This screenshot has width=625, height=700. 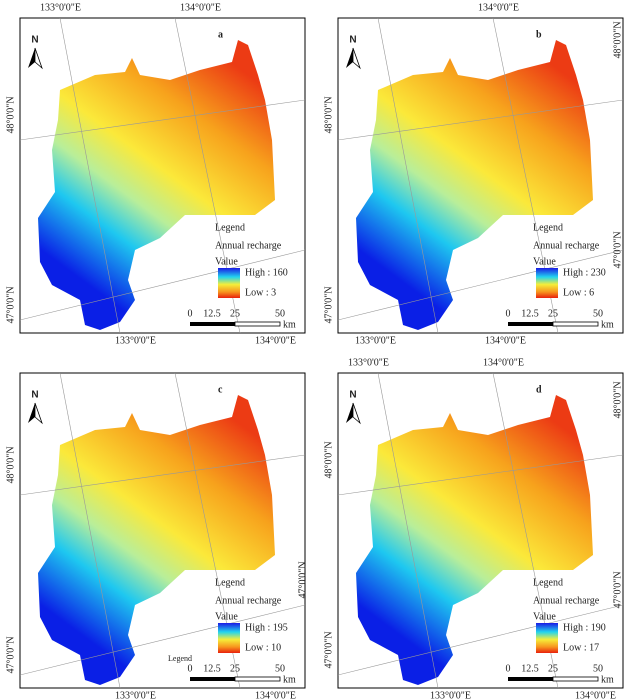 I want to click on extra-label: Legend, so click(x=180, y=658).